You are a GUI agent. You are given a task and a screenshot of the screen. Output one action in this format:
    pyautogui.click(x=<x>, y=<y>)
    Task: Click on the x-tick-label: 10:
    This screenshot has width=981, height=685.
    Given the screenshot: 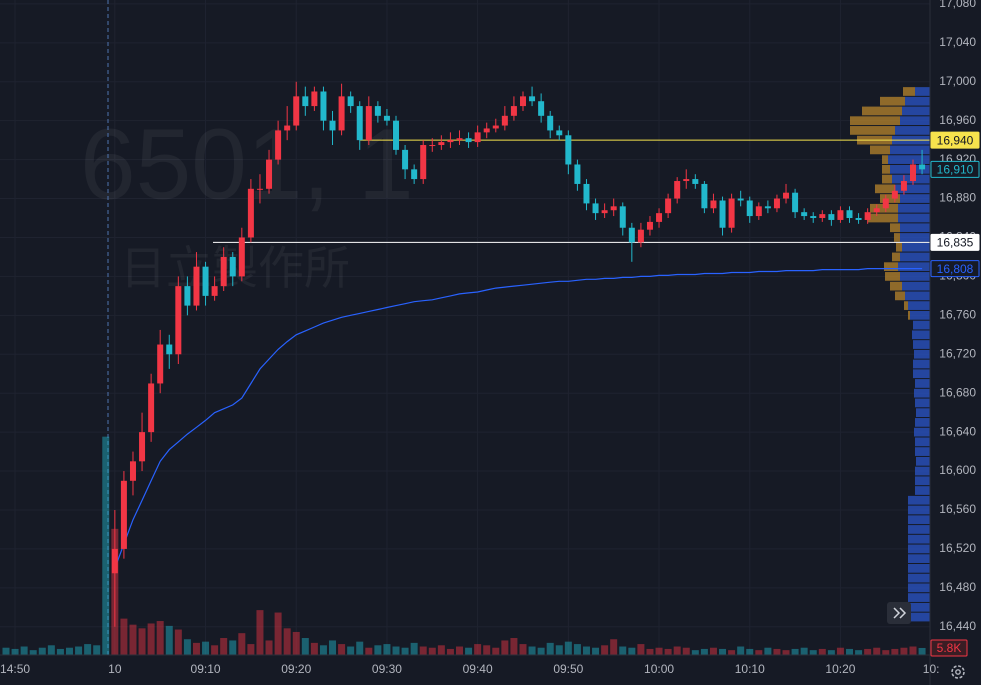 What is the action you would take?
    pyautogui.click(x=931, y=669)
    